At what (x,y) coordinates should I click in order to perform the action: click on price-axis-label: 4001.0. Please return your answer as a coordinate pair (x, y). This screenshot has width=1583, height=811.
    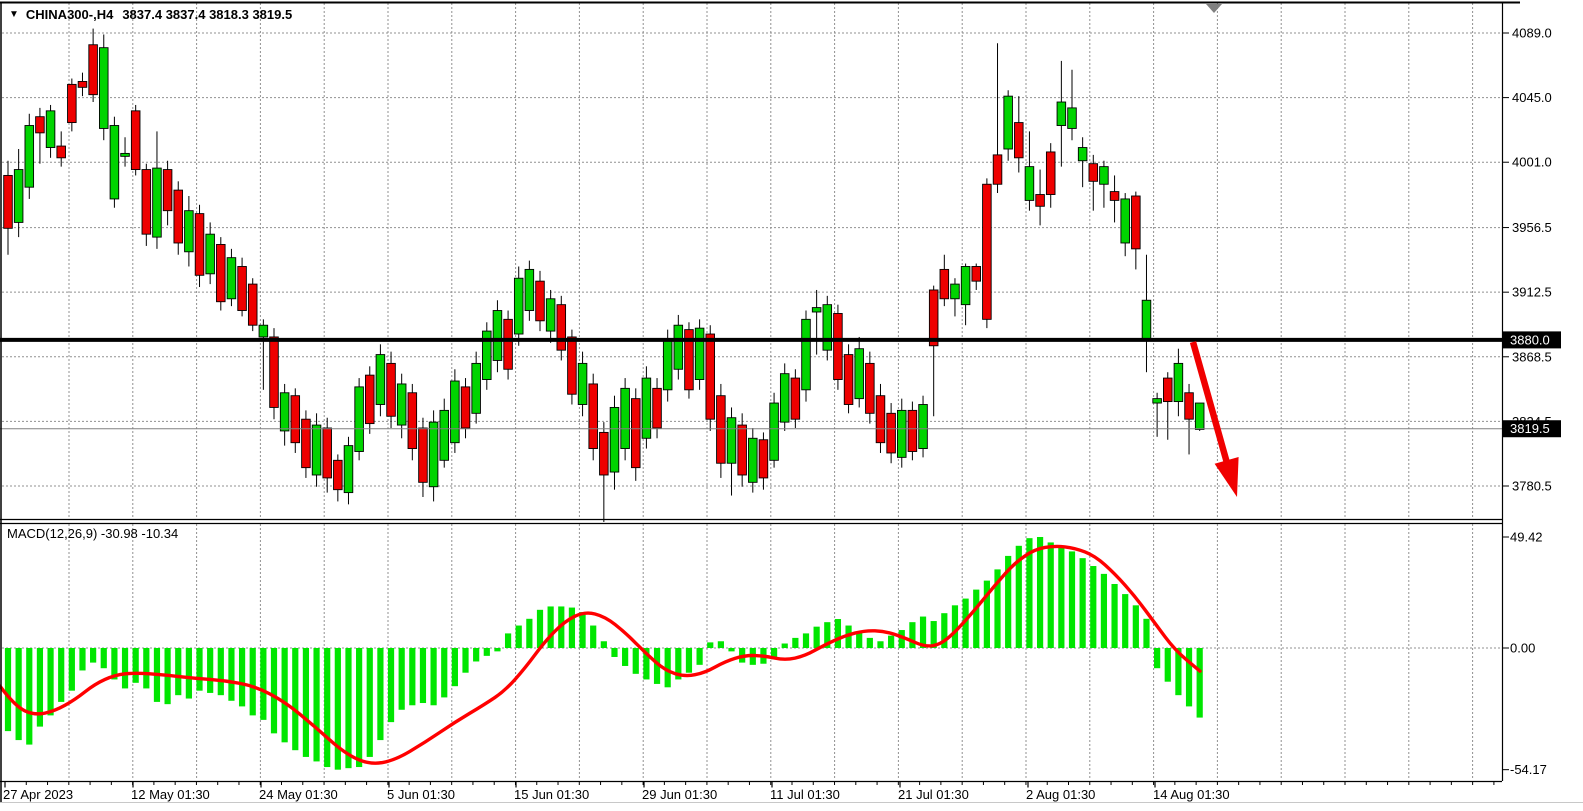
    Looking at the image, I should click on (1532, 162).